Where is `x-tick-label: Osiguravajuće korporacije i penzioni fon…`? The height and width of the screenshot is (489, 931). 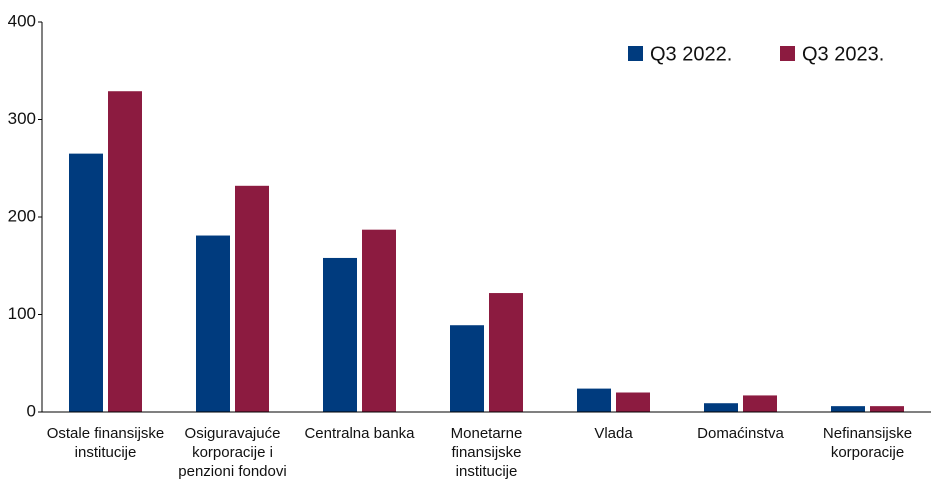 x-tick-label: Osiguravajuće korporacije i penzioni fon… is located at coordinates (232, 452).